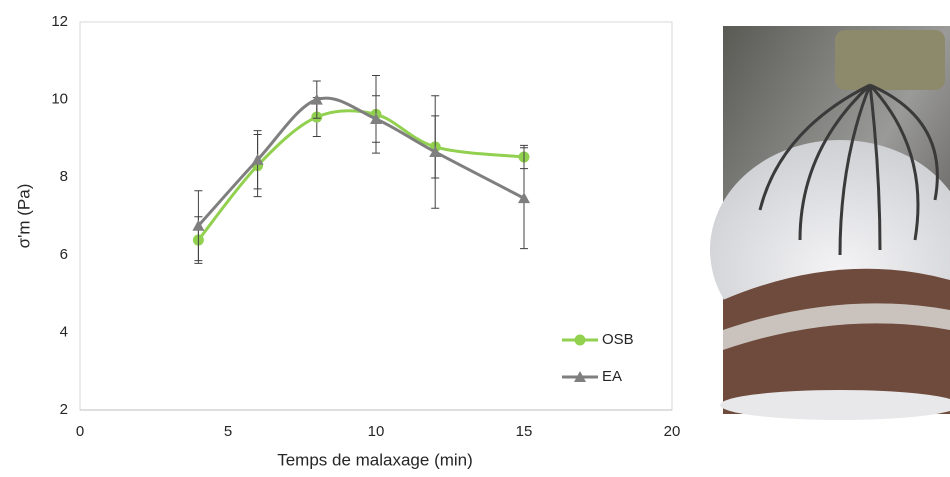 This screenshot has width=950, height=477. Describe the element at coordinates (524, 431) in the screenshot. I see `x-tick-label: 15` at that location.